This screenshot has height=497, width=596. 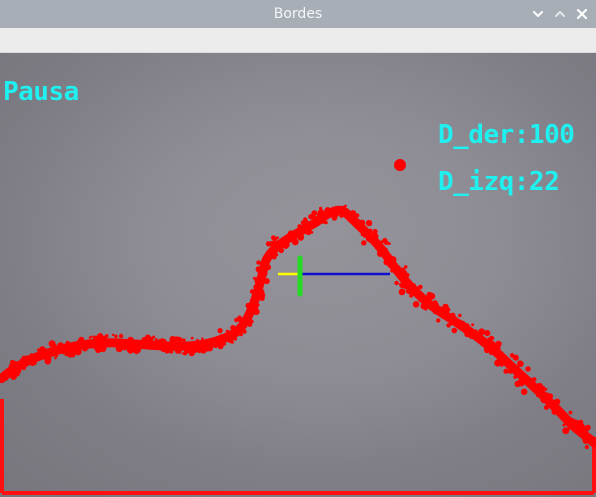 I want to click on stray-edge-blob, so click(x=400, y=165).